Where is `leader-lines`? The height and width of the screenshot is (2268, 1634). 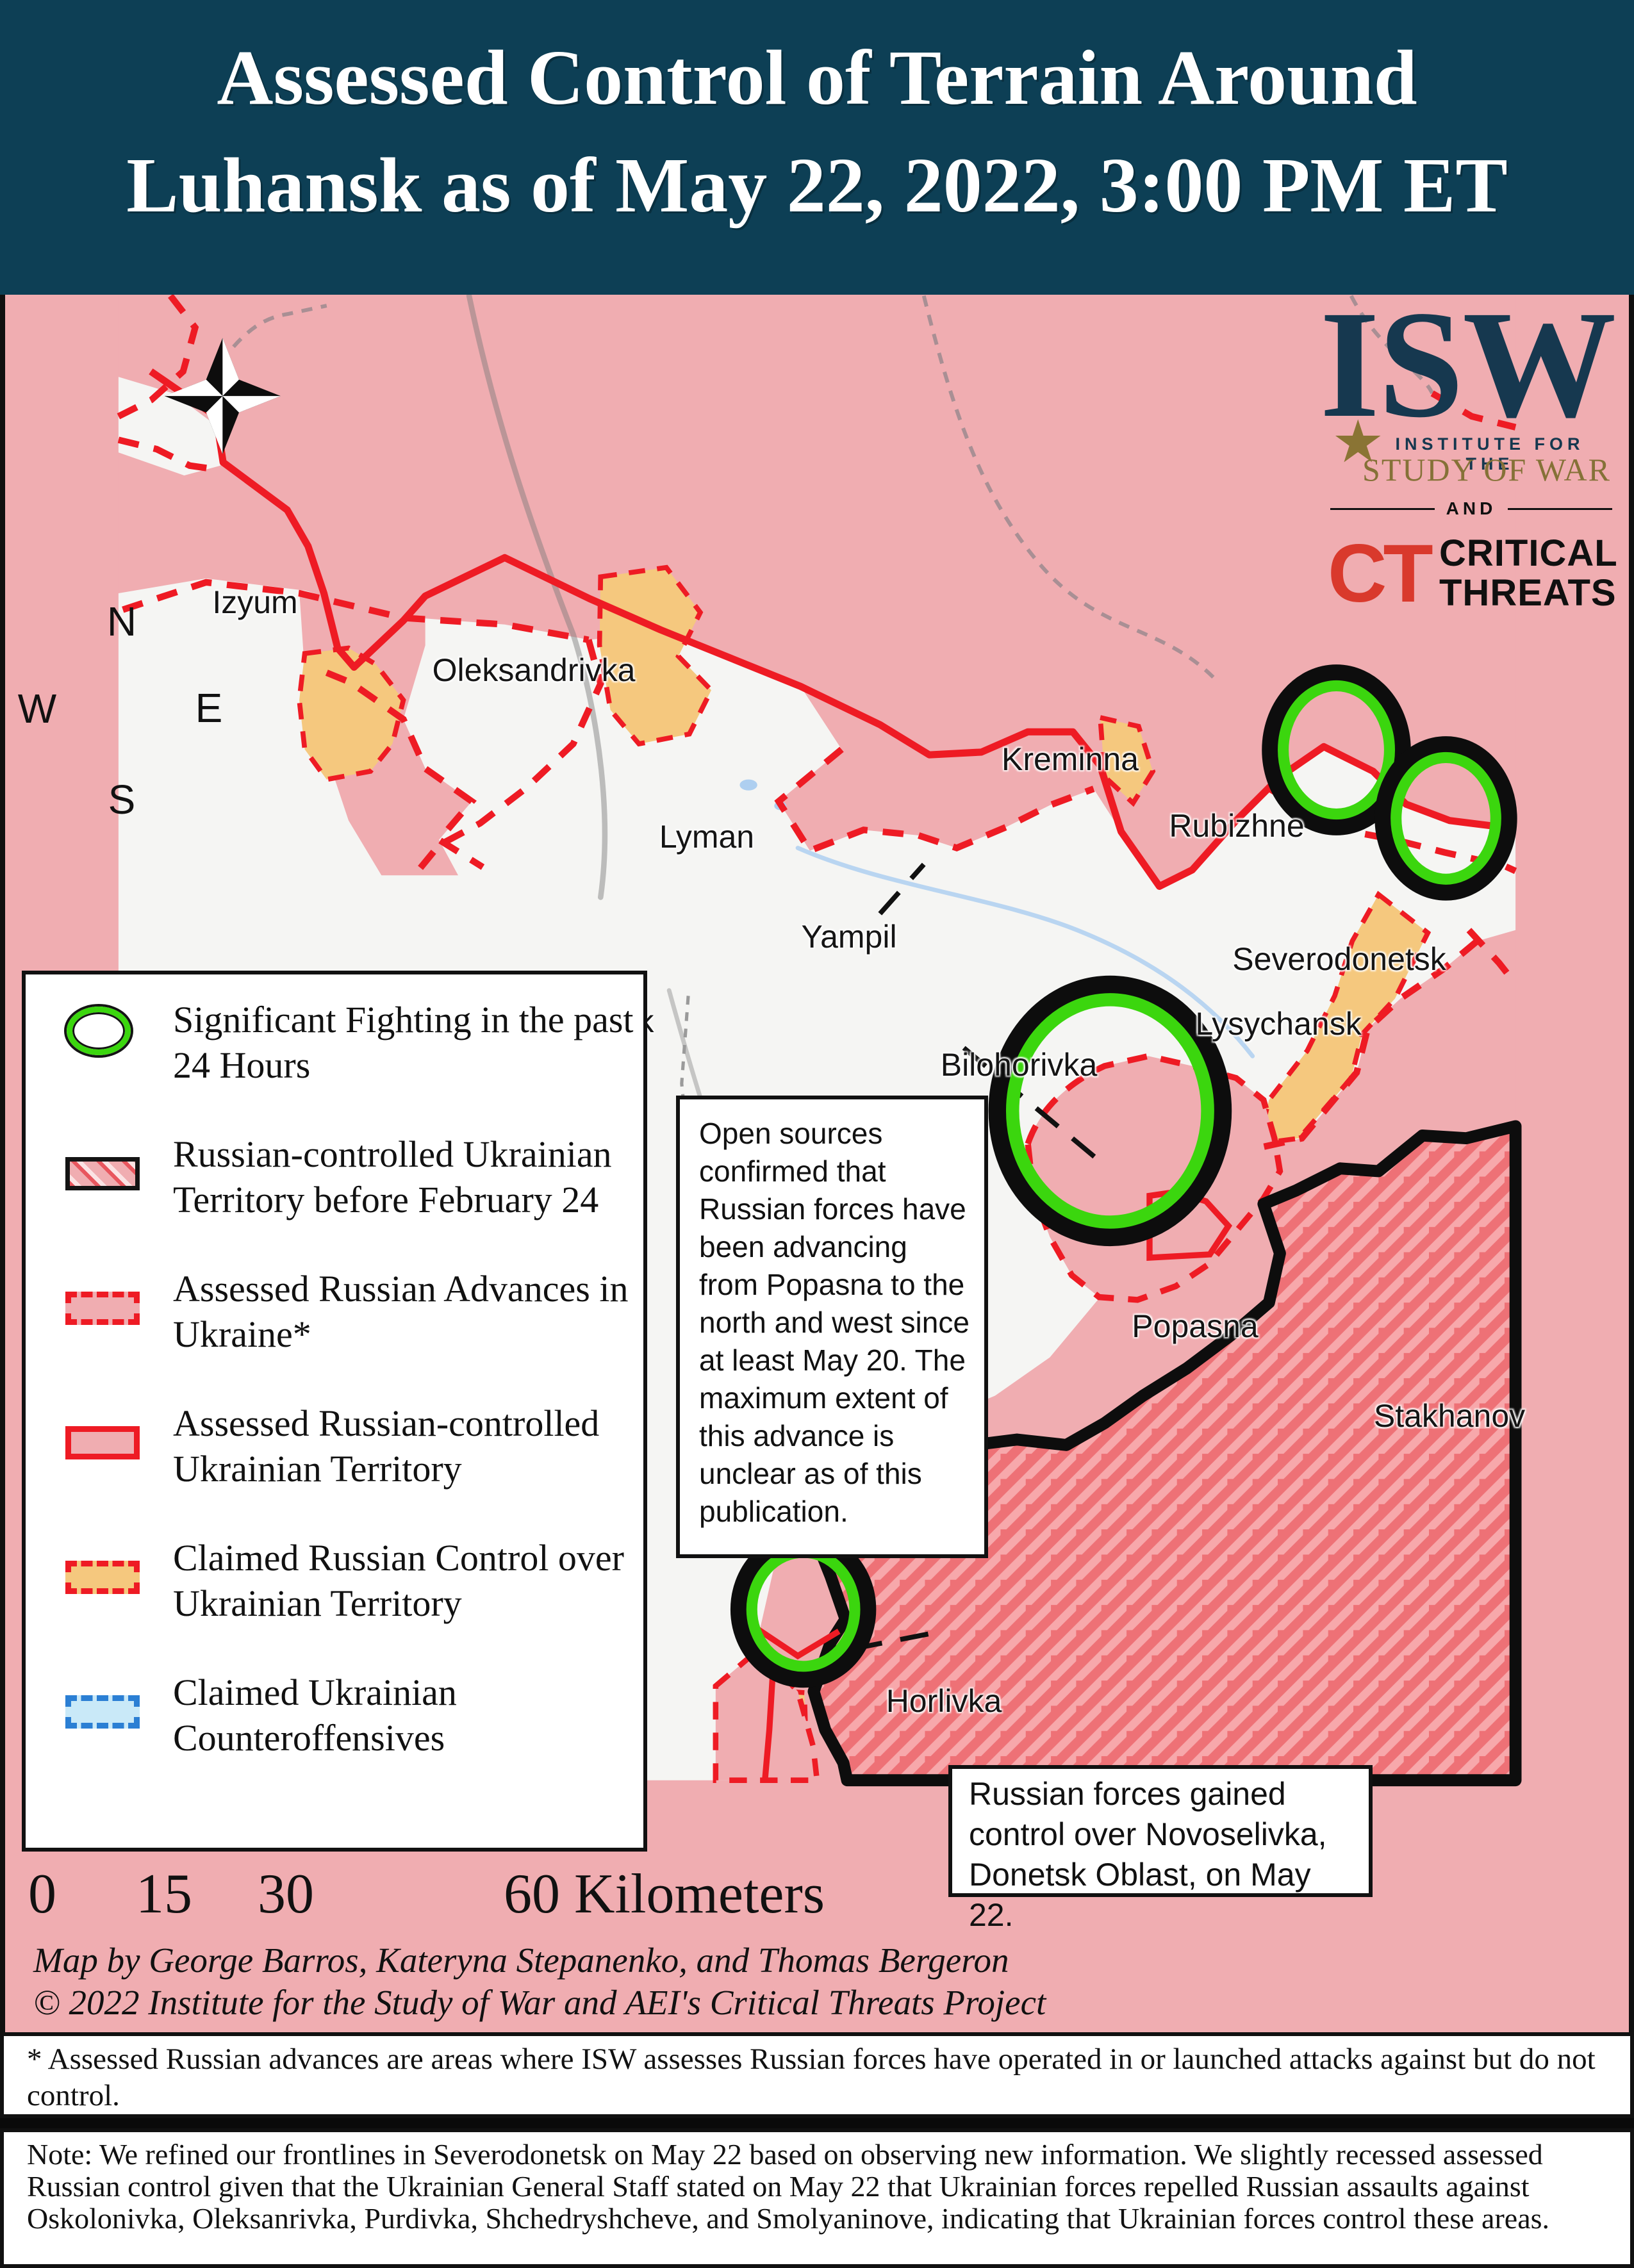
leader-lines is located at coordinates (967, 1259).